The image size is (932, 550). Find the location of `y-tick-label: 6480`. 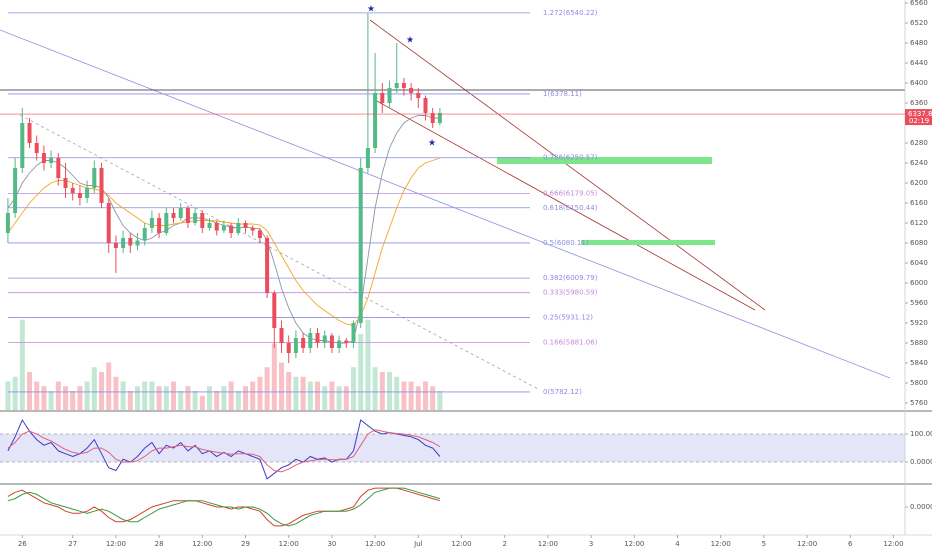

y-tick-label: 6480 is located at coordinates (919, 43).